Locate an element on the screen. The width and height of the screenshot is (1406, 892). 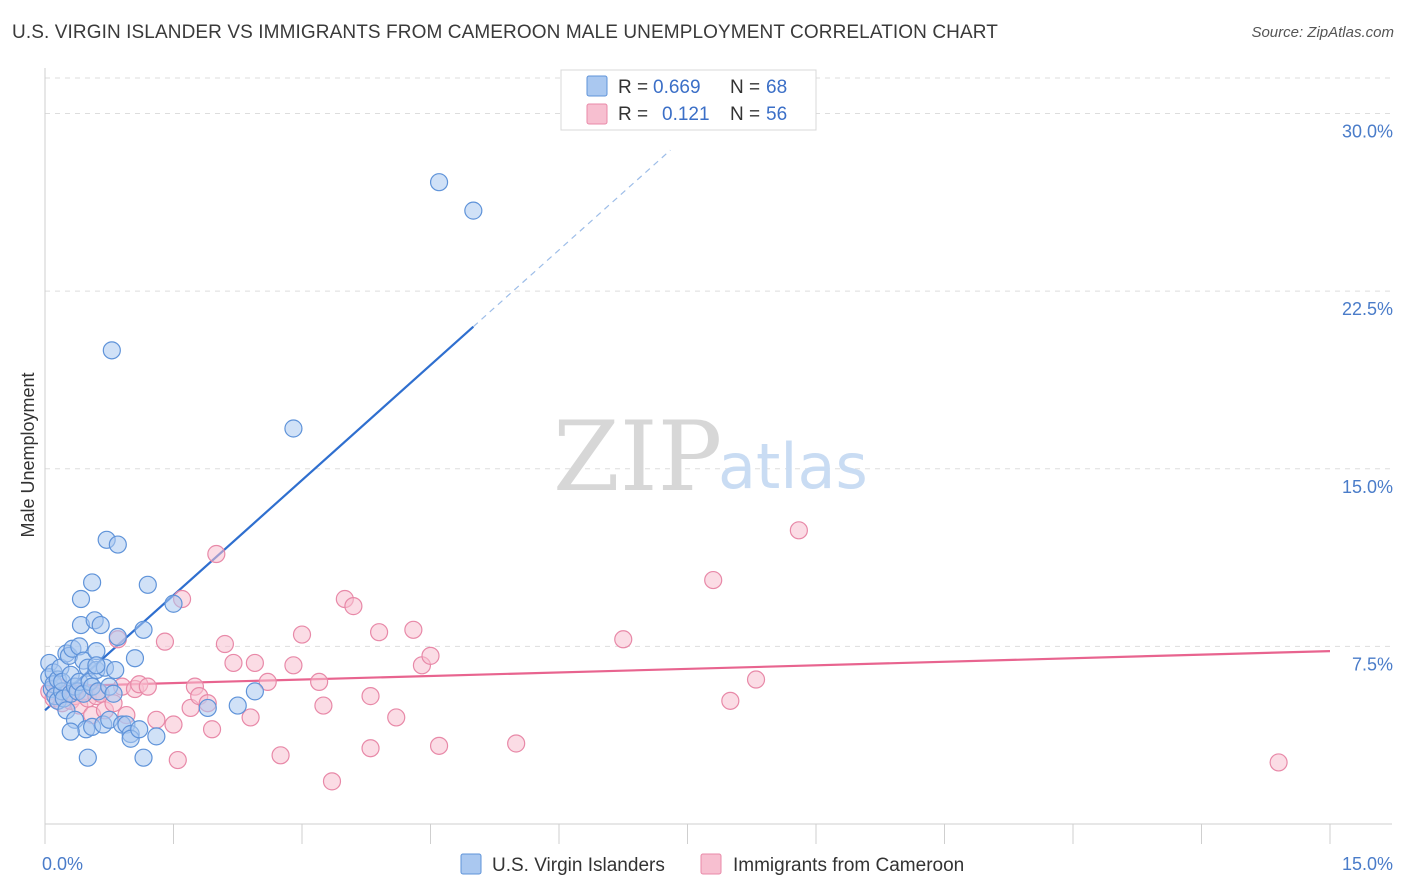
y-tick-label: 22.5% is located at coordinates (1367, 309).